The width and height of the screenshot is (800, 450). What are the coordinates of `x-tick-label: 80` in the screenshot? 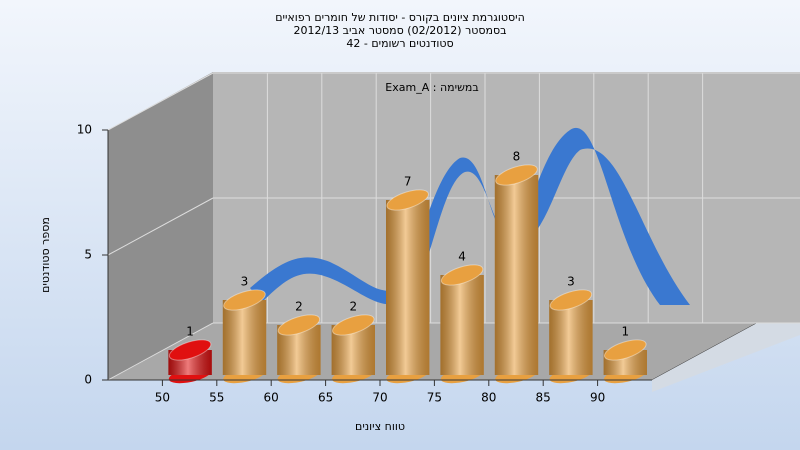 It's located at (488, 398).